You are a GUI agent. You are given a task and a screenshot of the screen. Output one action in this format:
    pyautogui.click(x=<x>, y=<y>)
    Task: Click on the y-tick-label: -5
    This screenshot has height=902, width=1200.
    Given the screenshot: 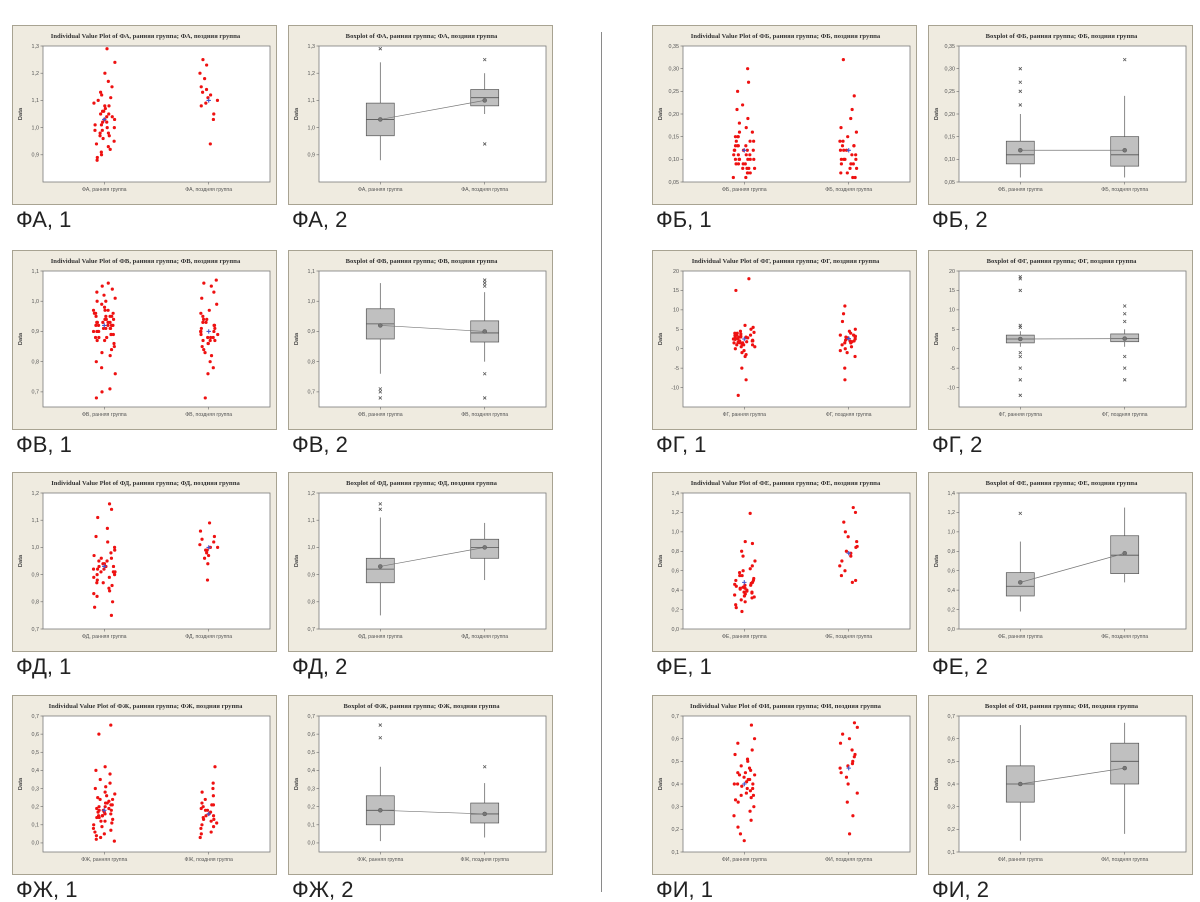 What is the action you would take?
    pyautogui.click(x=676, y=369)
    